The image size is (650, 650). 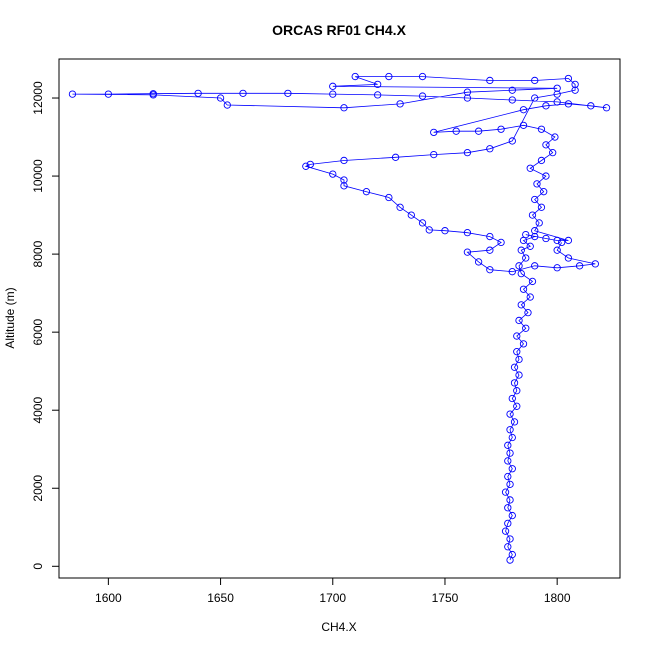 What do you see at coordinates (333, 591) in the screenshot?
I see `x-axis: 1600 1650 1700 1750 1800` at bounding box center [333, 591].